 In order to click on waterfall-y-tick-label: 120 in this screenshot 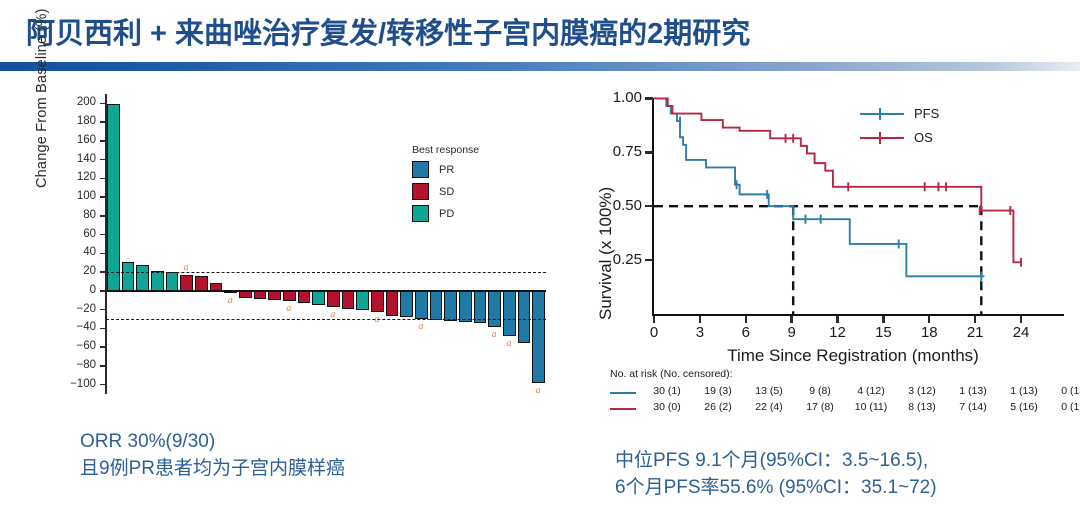, I will do `click(86, 177)`.